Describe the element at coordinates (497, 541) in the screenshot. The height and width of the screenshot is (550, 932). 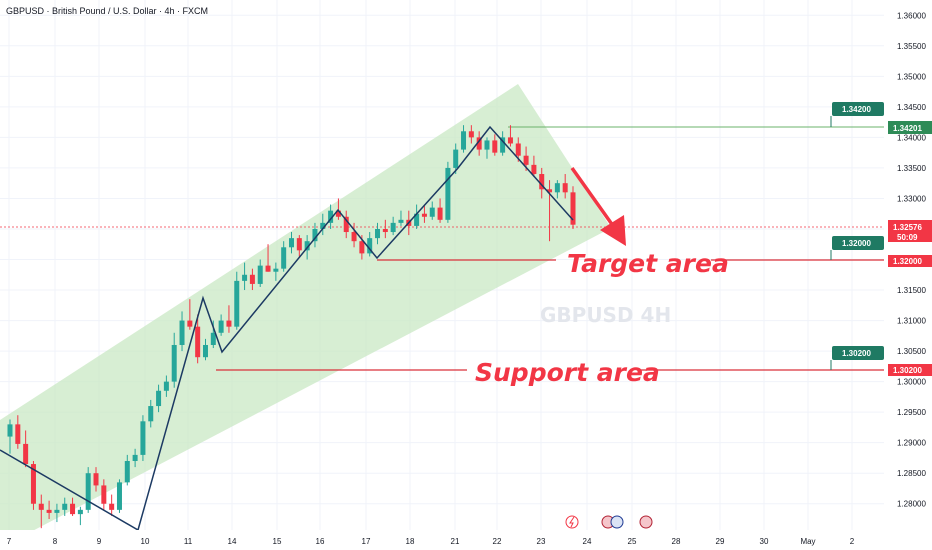
I see `time-tick-label: 22` at that location.